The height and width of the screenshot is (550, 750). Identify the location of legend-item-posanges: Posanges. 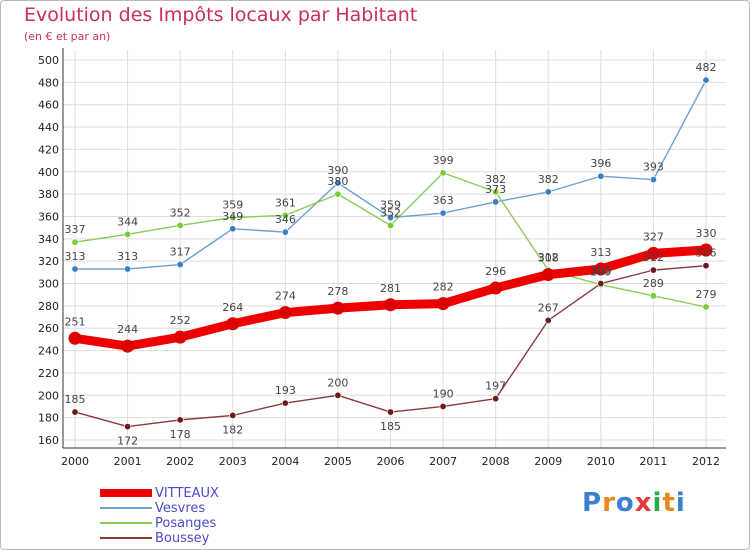
(200, 523).